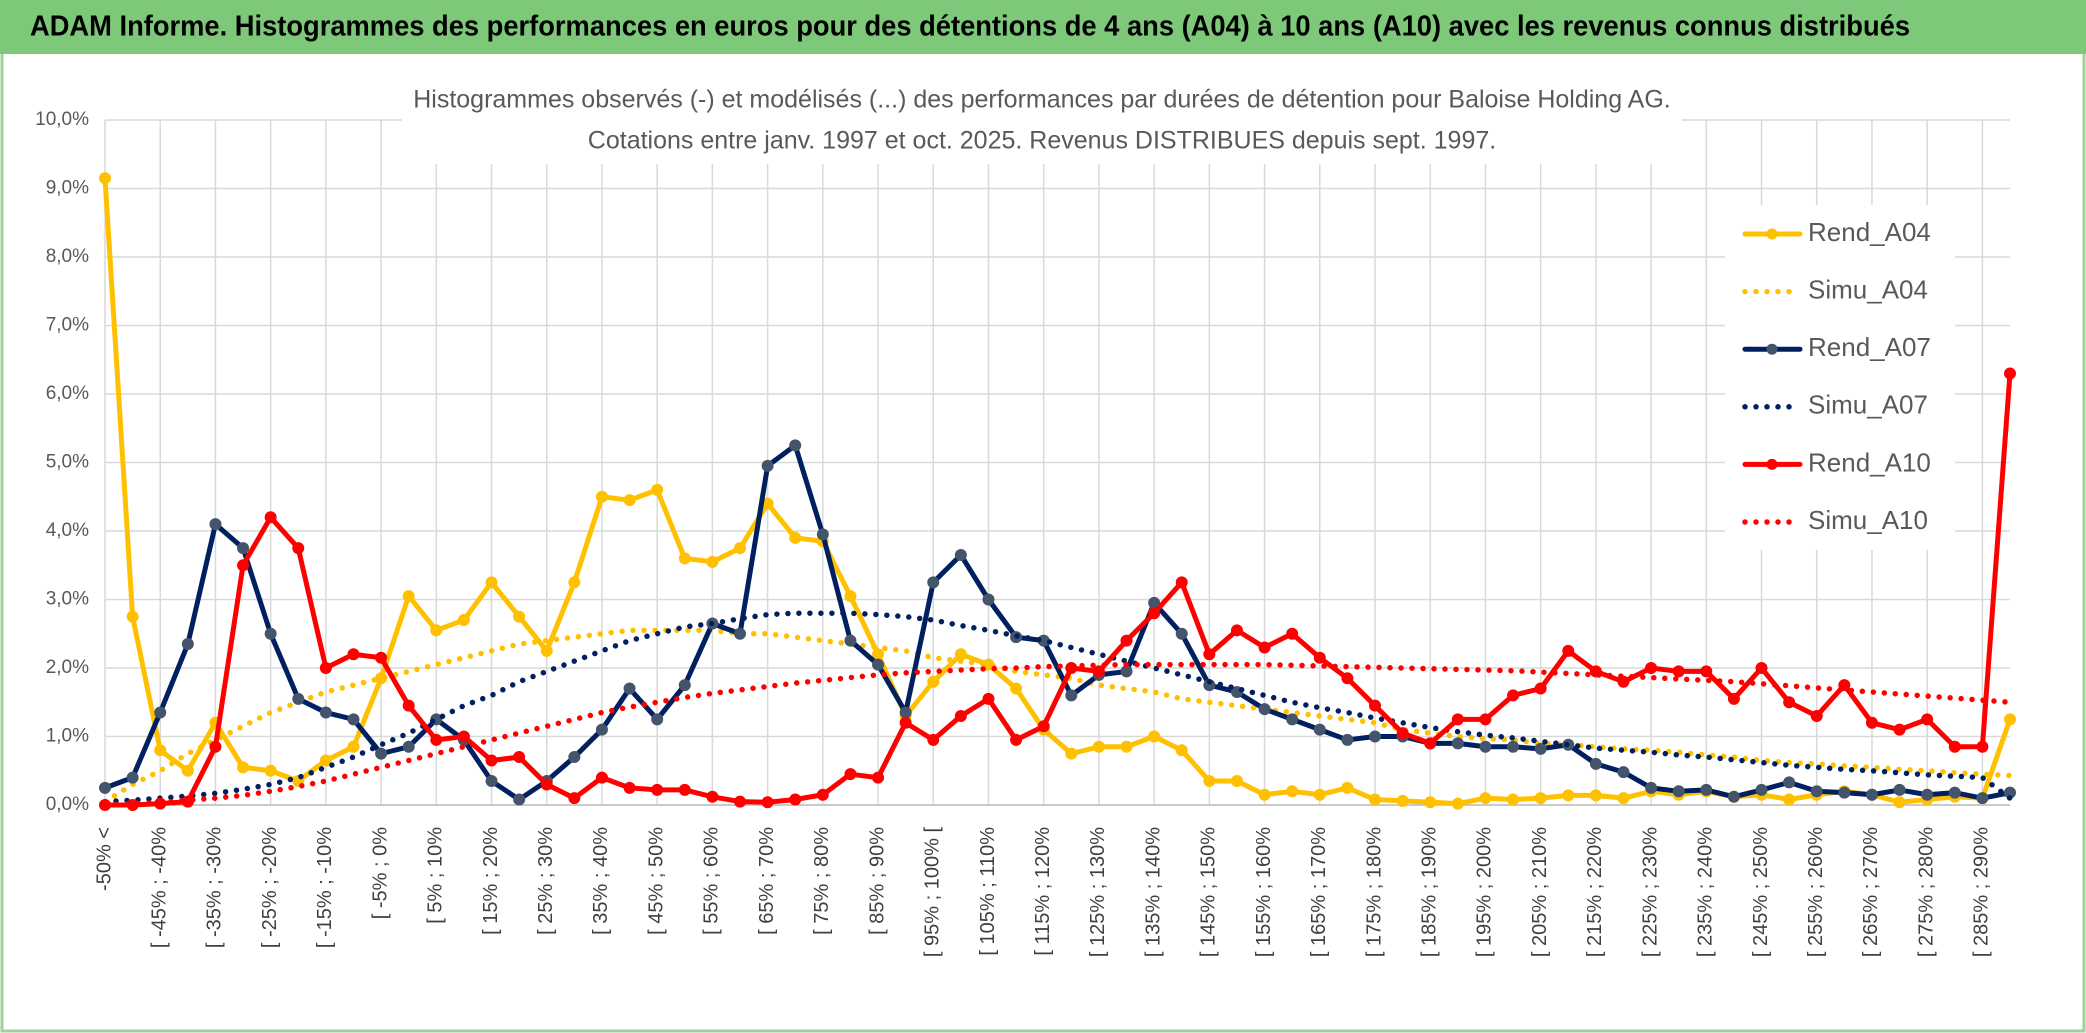  Describe the element at coordinates (67, 599) in the screenshot. I see `y-tick-label: 3,0%` at that location.